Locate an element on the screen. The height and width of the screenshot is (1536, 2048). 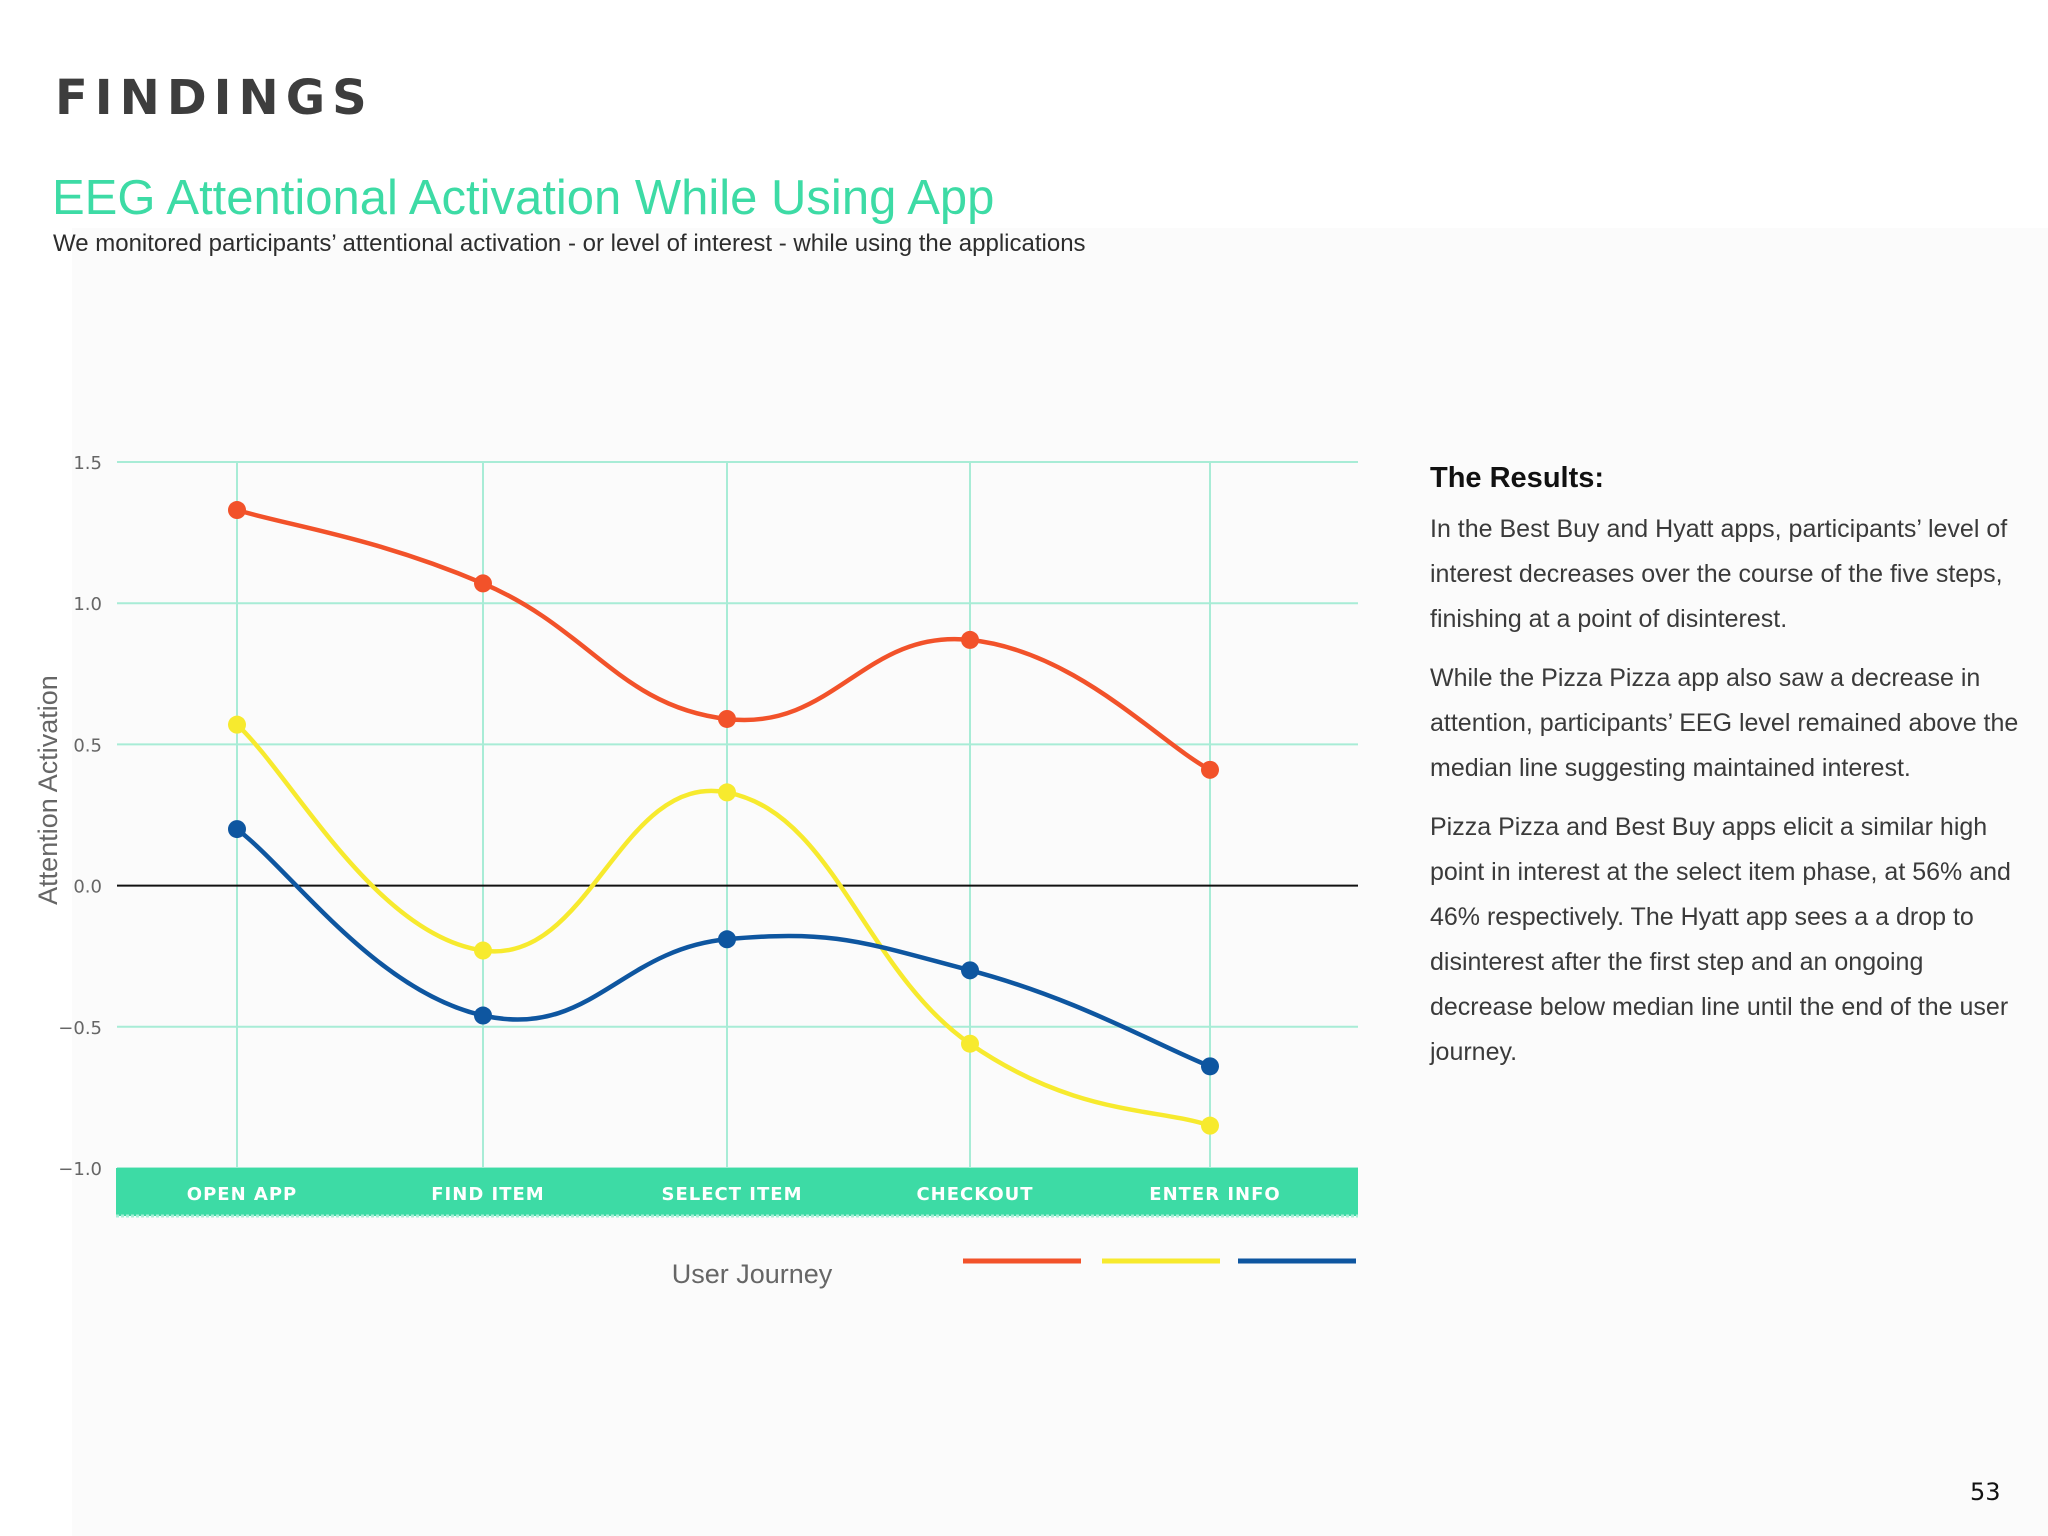
x-category-label: ENTER INFO is located at coordinates (1214, 1194).